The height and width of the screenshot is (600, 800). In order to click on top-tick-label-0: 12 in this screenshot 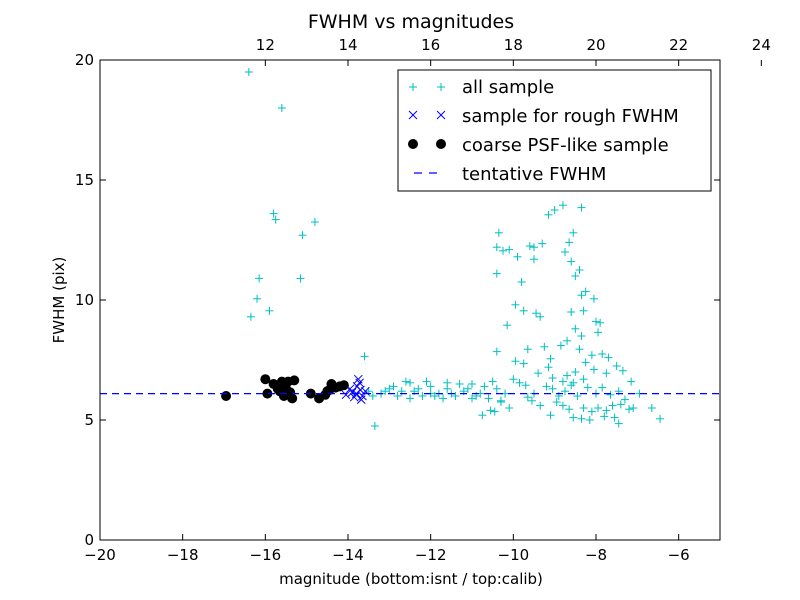, I will do `click(265, 45)`.